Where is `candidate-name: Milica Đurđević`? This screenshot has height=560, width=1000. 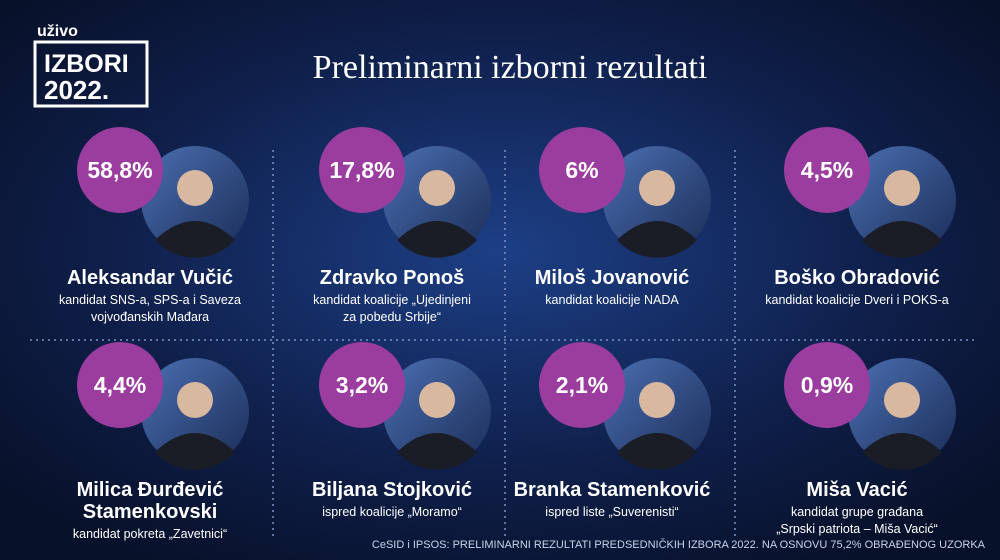
candidate-name: Milica Đurđević is located at coordinates (150, 490).